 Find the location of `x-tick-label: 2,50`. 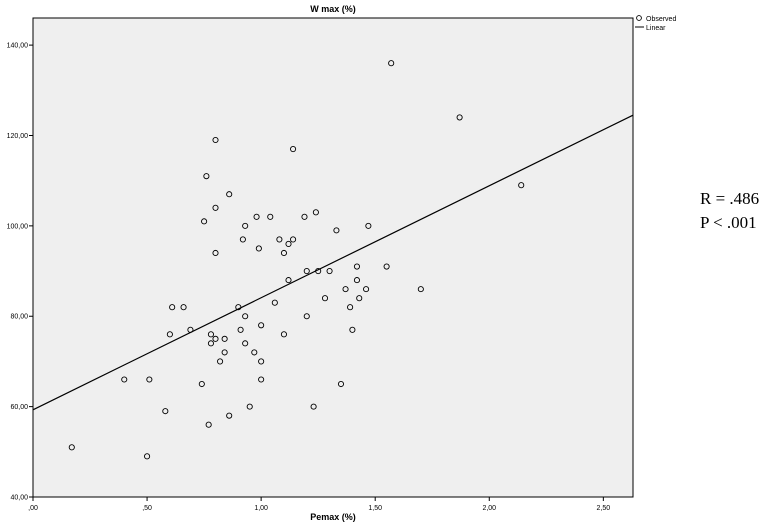

x-tick-label: 2,50 is located at coordinates (604, 508).